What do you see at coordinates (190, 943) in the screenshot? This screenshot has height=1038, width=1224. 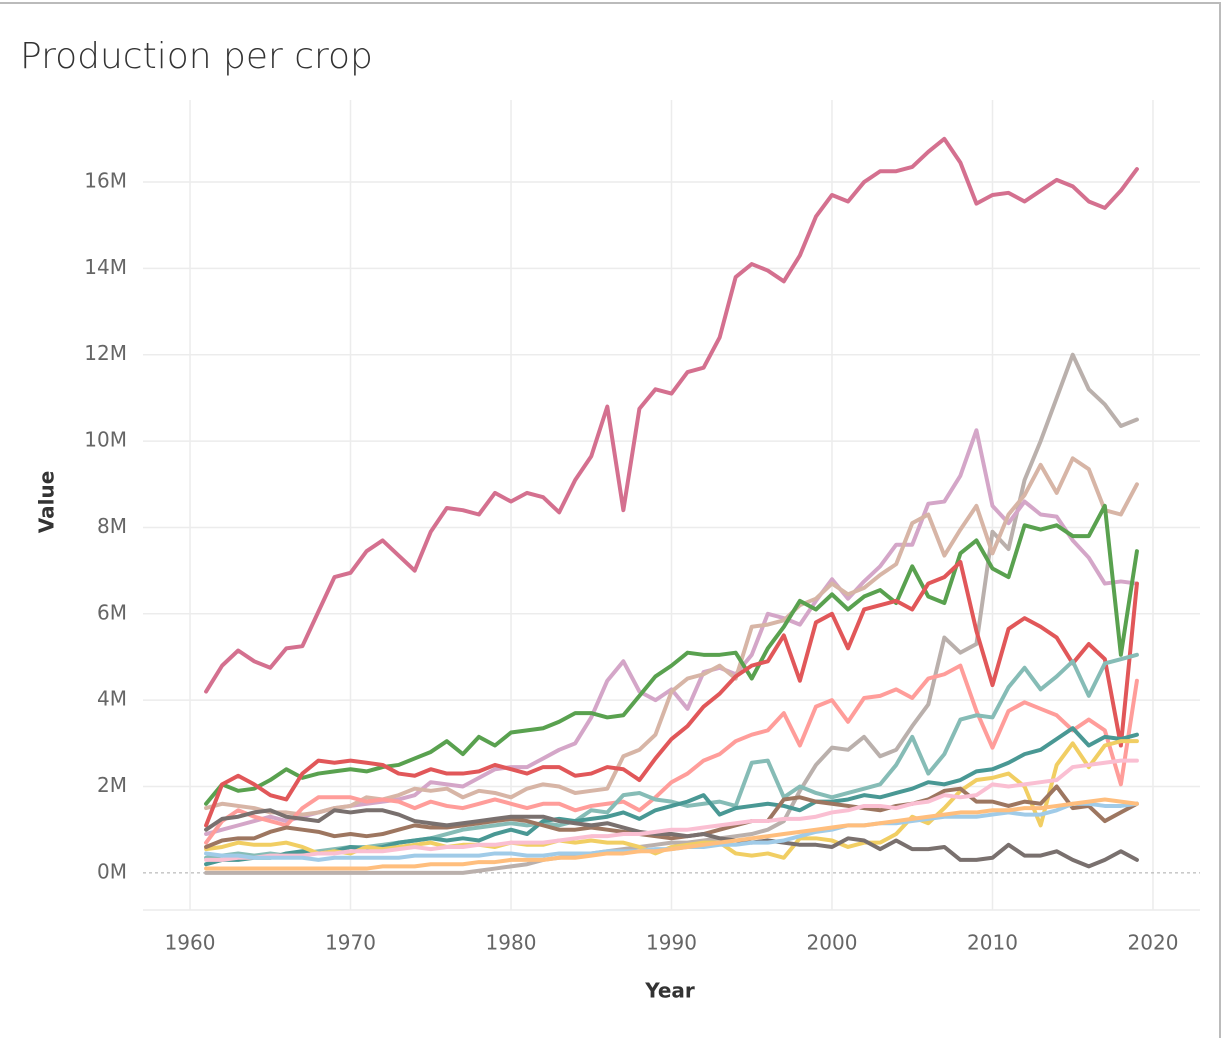 I see `x-tick-label: 1960` at bounding box center [190, 943].